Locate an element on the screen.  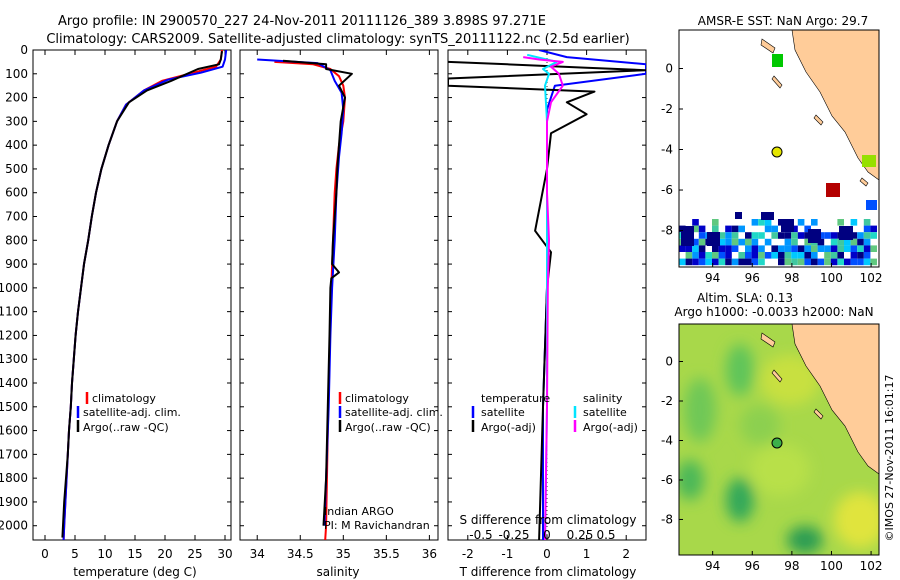
x-tick-label: 1 is located at coordinates (587, 554).